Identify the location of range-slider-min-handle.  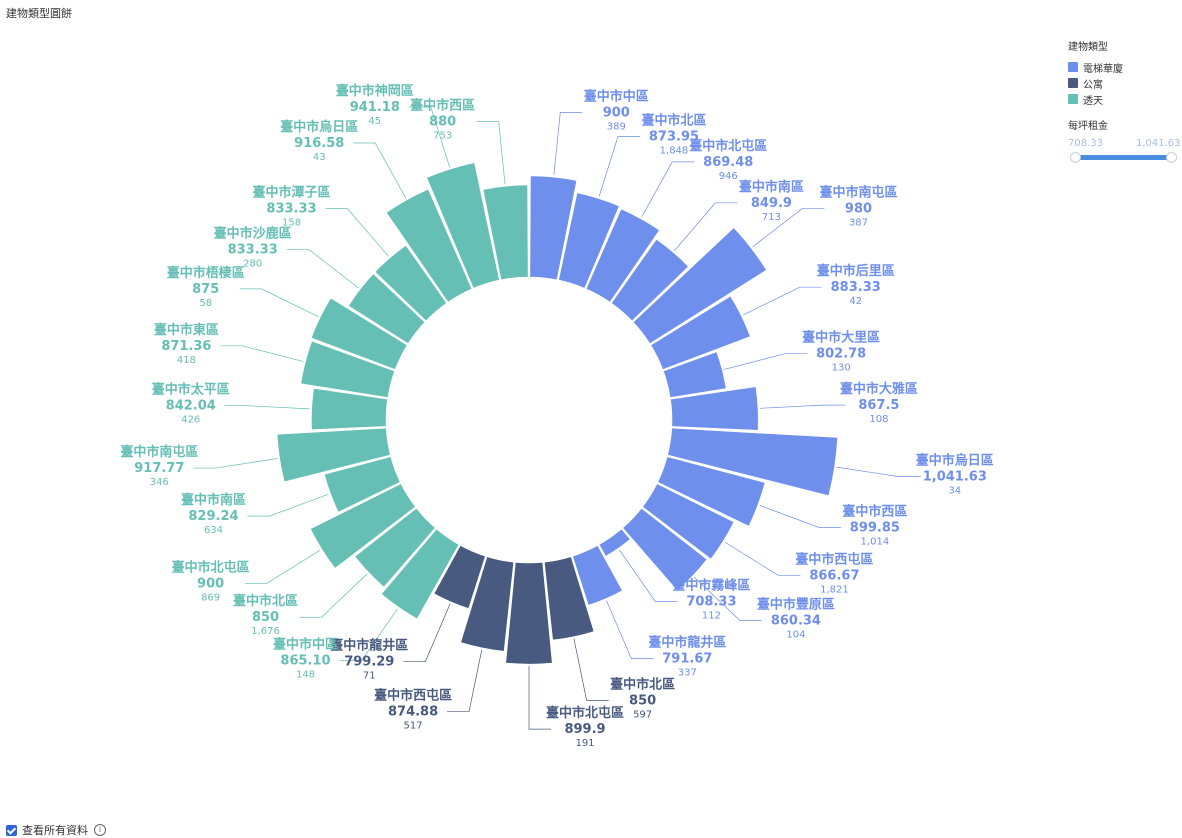
(1075, 157).